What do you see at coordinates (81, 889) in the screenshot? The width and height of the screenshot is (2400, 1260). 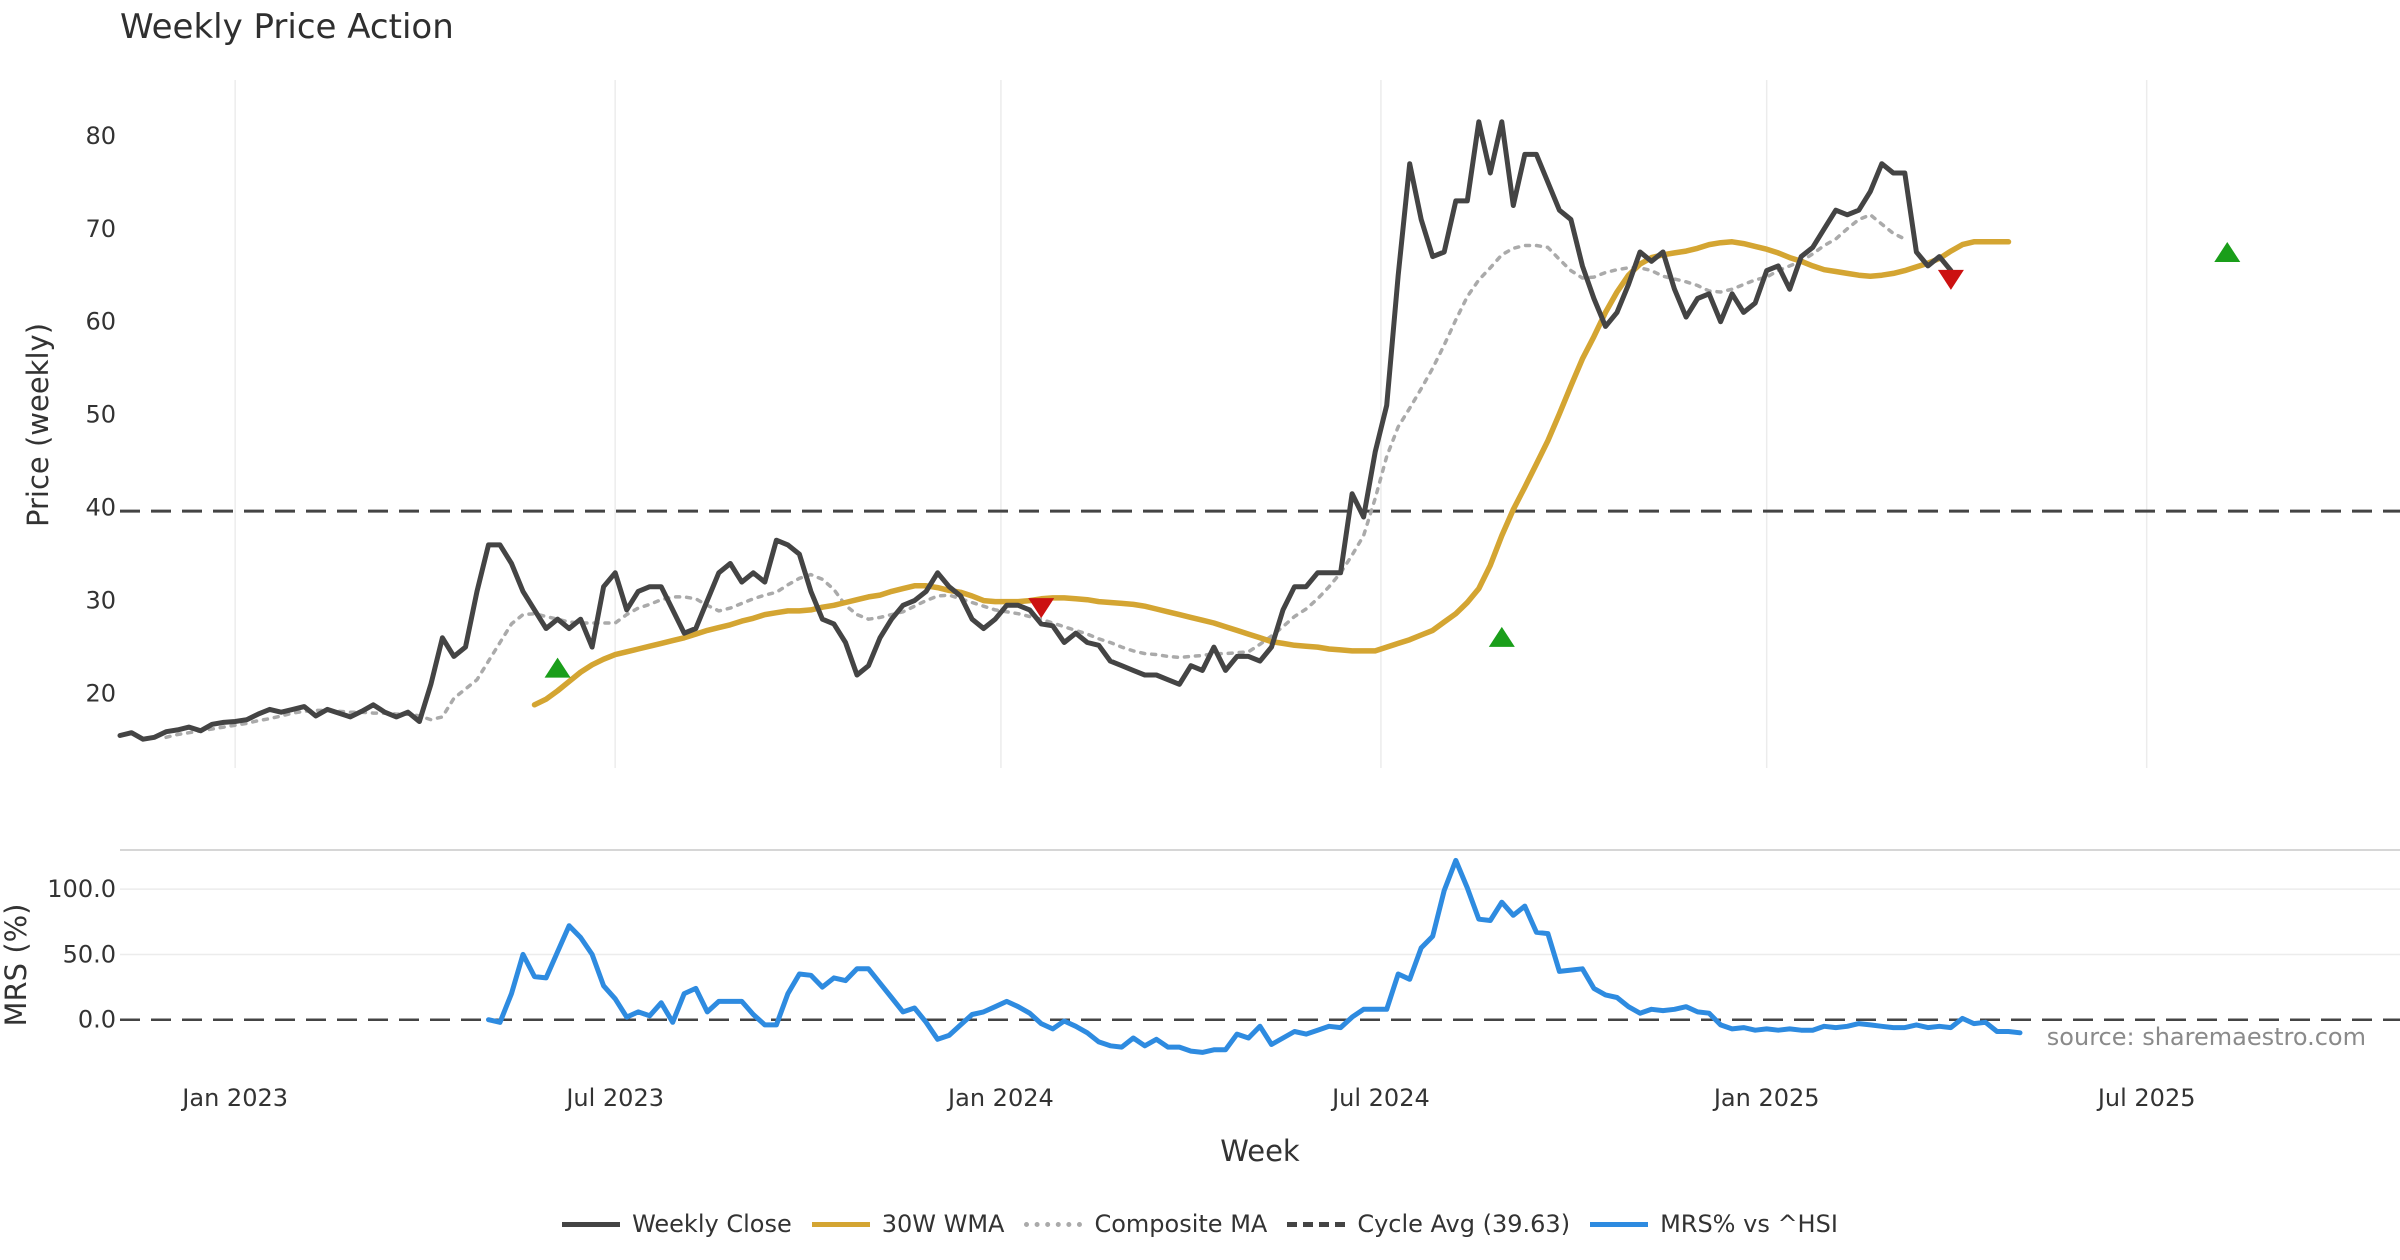 I see `mrs-y-tick-label: 100.0` at bounding box center [81, 889].